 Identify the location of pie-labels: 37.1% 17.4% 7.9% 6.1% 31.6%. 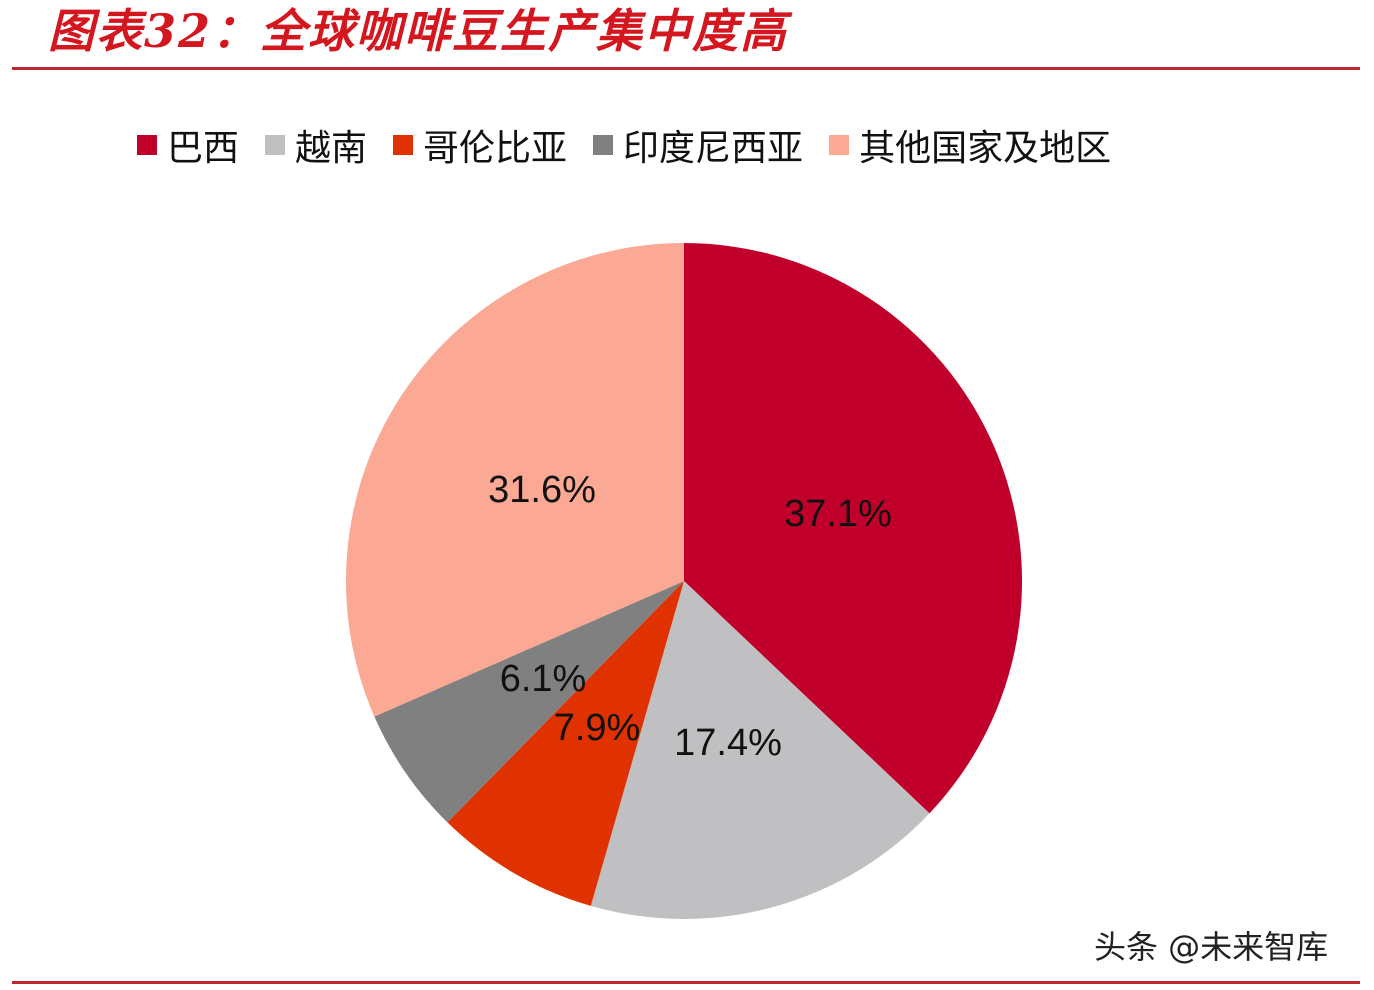
(690, 616).